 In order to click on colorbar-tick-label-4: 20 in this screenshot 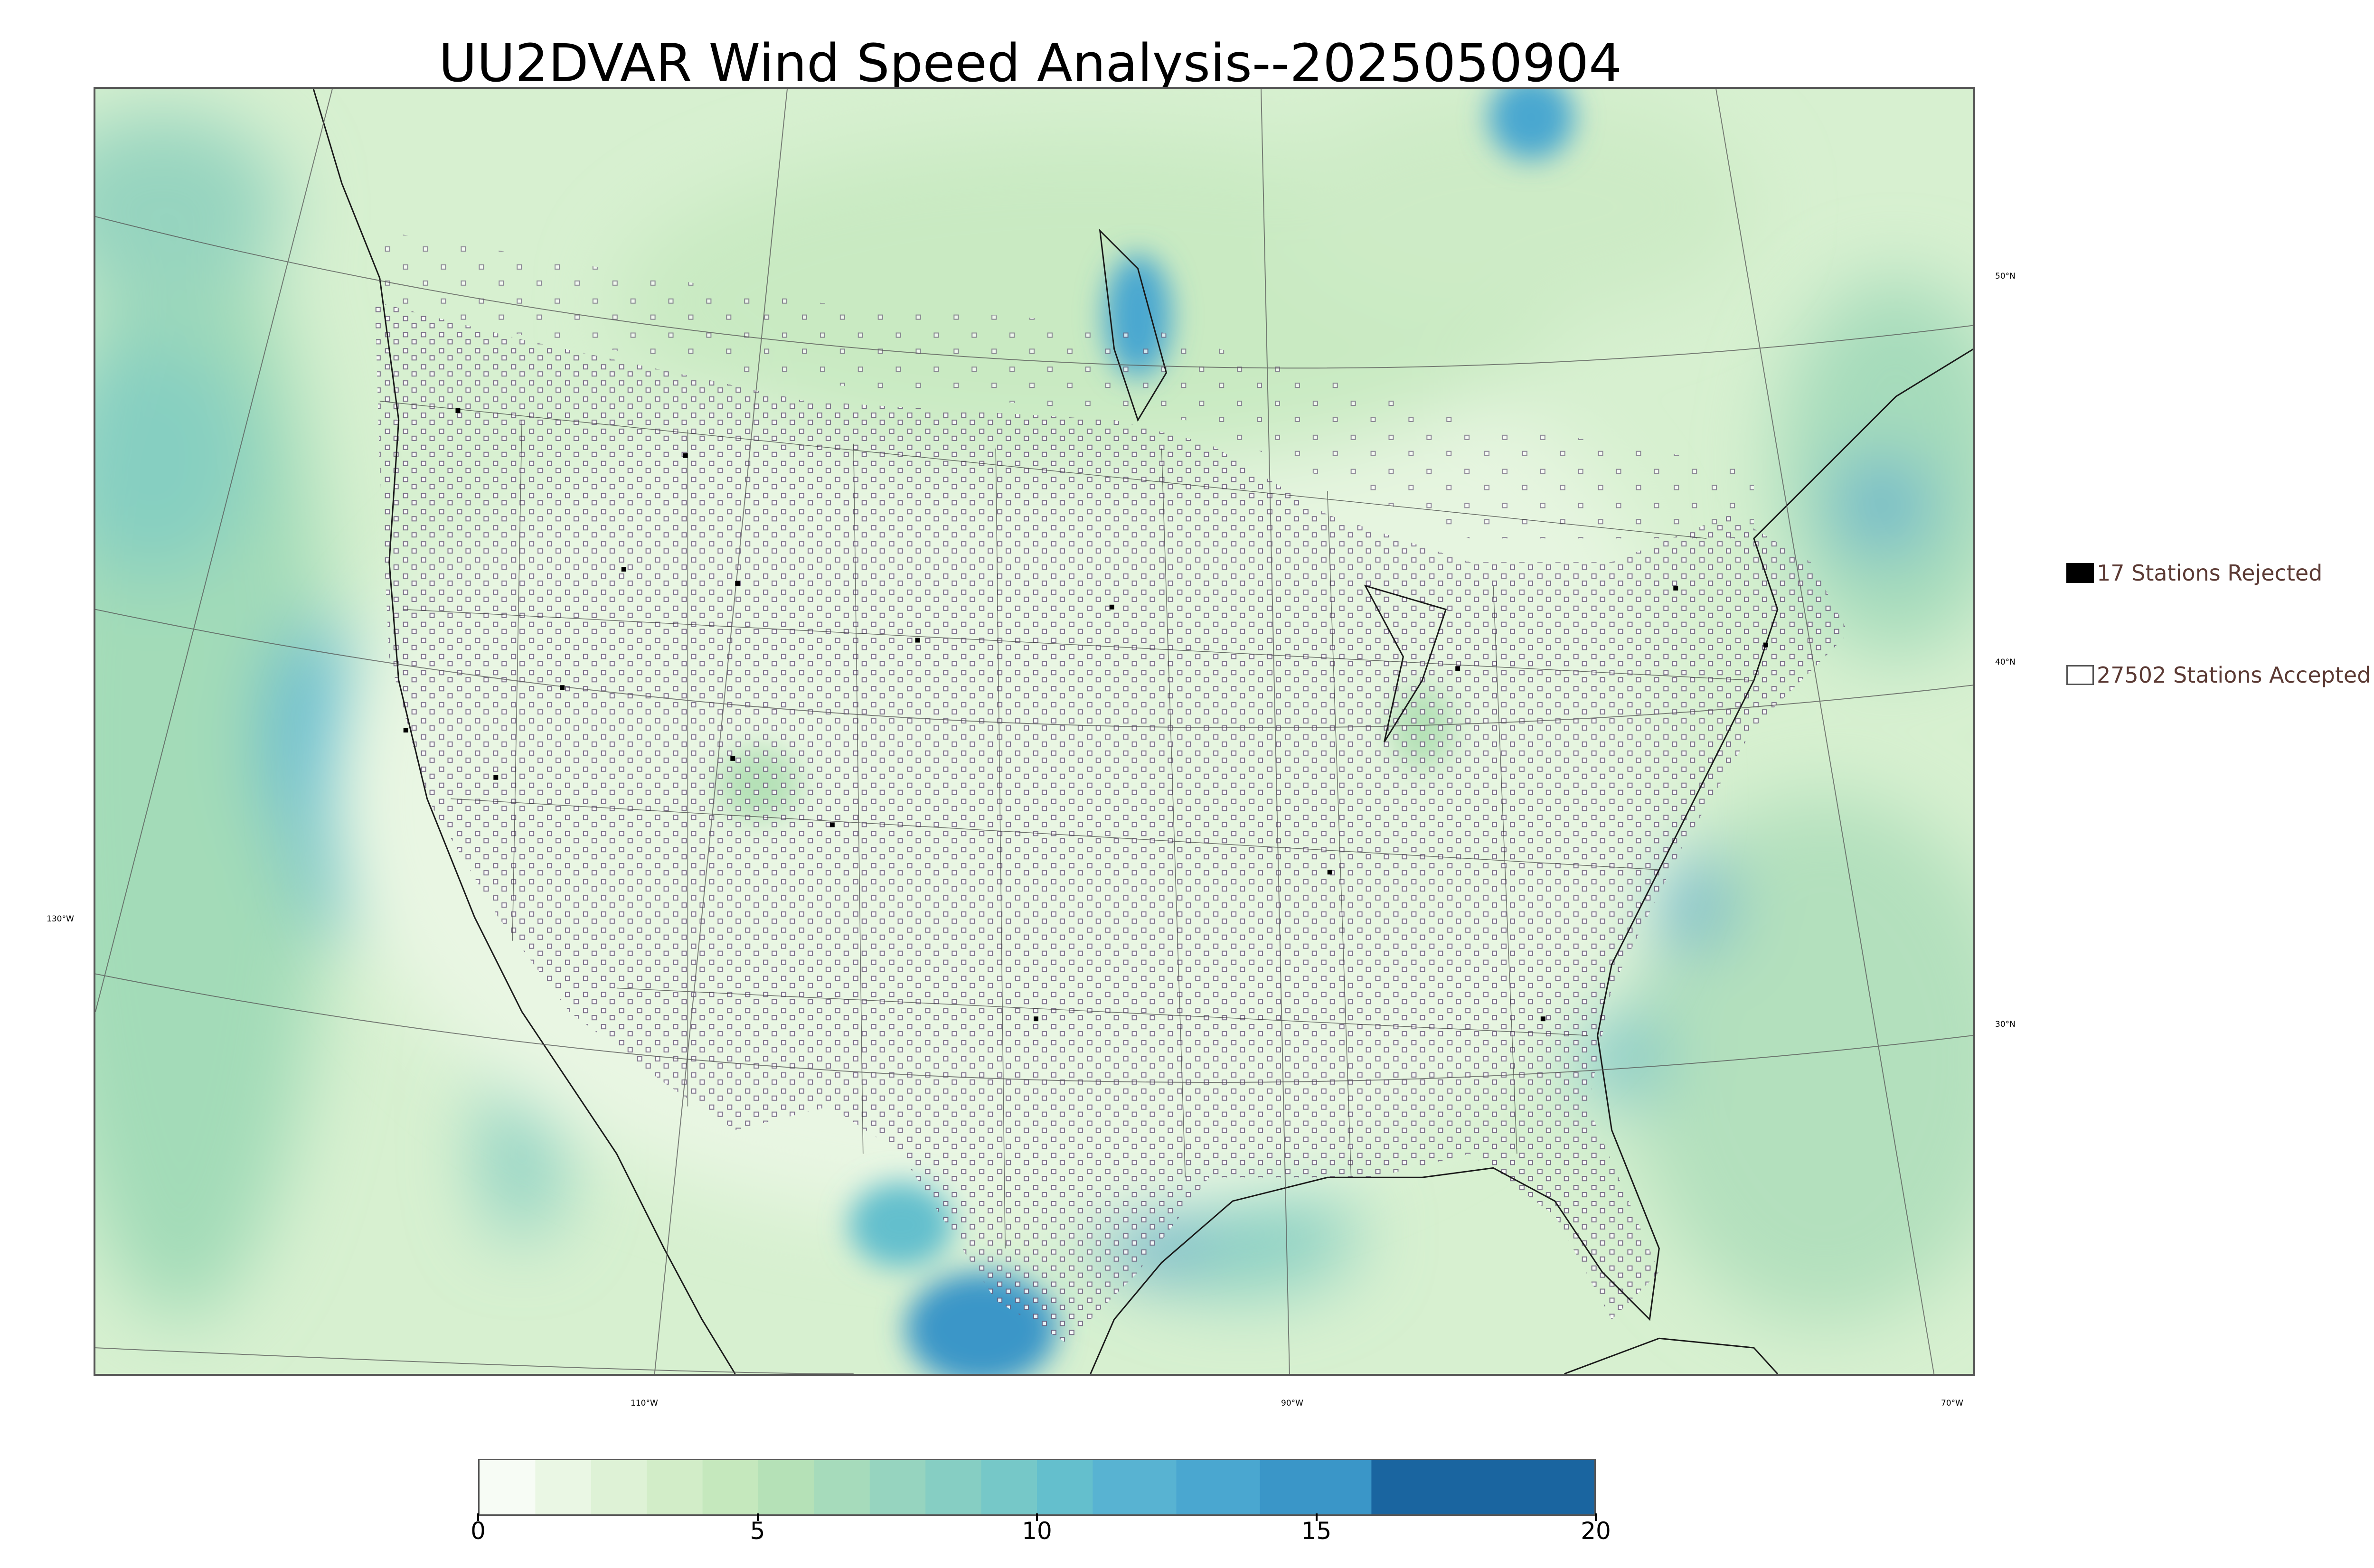, I will do `click(1596, 1531)`.